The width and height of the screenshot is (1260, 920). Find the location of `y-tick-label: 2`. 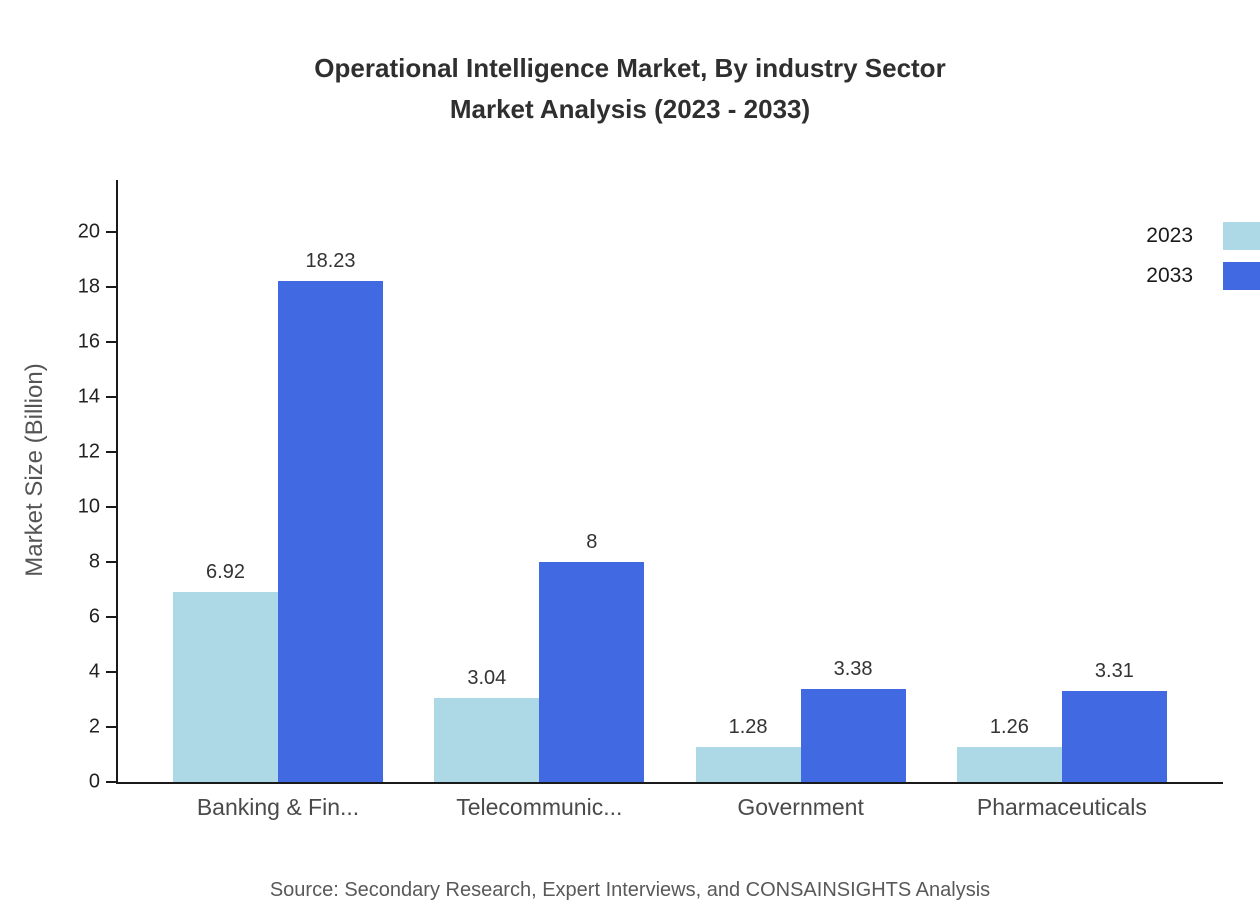

y-tick-label: 2 is located at coordinates (94, 726).